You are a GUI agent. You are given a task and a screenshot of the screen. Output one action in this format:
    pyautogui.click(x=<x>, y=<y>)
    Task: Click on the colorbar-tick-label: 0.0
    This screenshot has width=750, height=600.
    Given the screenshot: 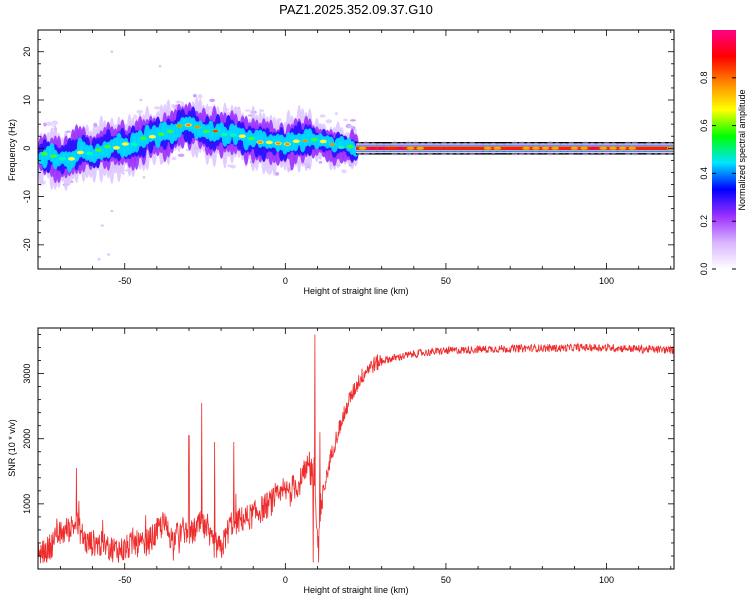 What is the action you would take?
    pyautogui.click(x=704, y=269)
    